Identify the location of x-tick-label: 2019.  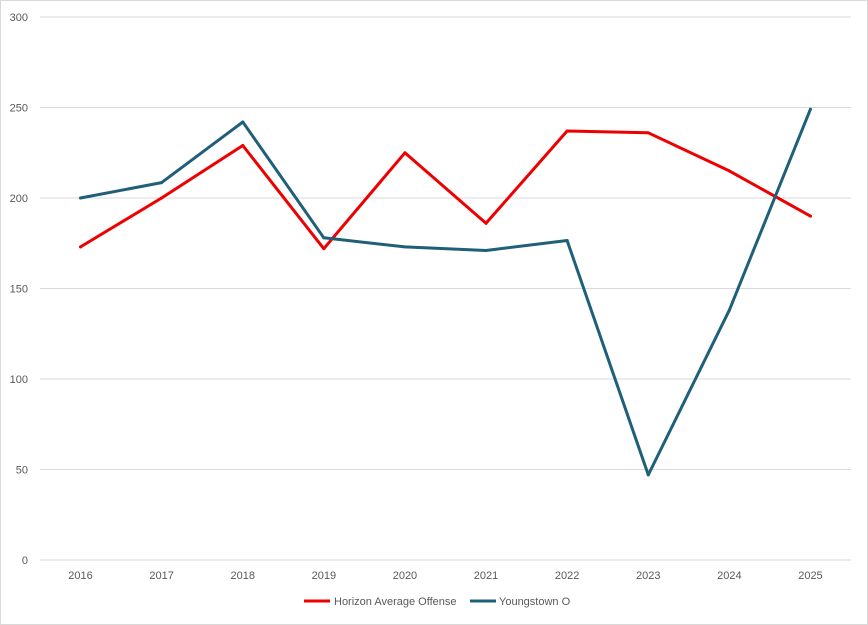
(324, 576).